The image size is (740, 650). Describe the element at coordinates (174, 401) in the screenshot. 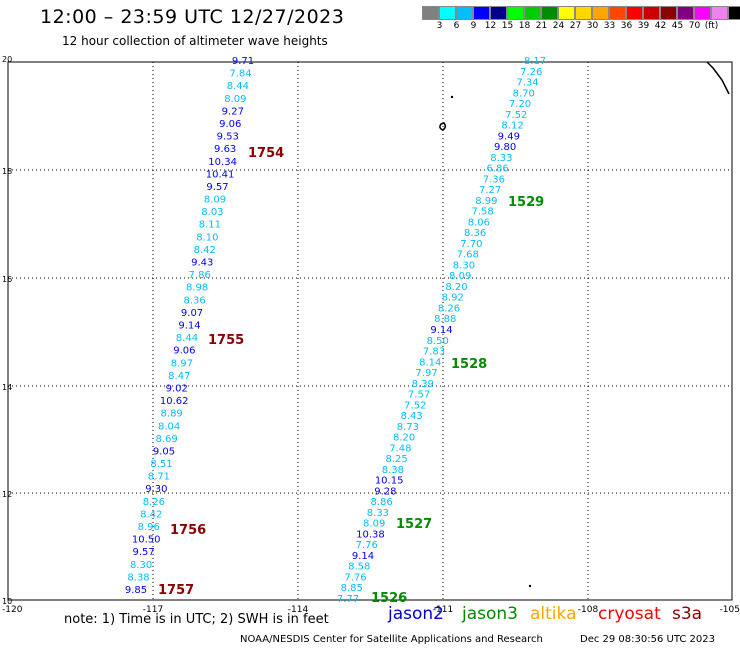

I see `wave-height-value: 10.62` at that location.